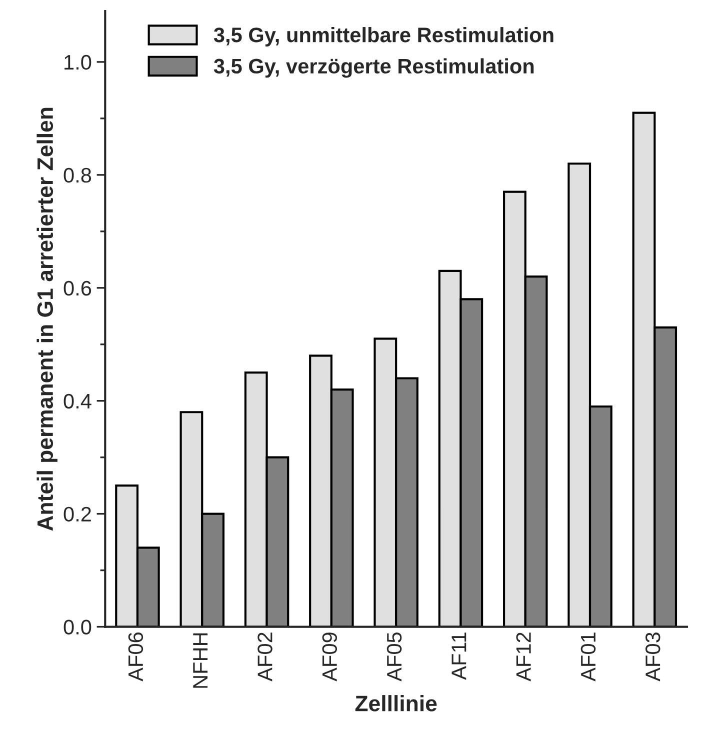  What do you see at coordinates (78, 288) in the screenshot?
I see `y-tick-label: 0.6` at bounding box center [78, 288].